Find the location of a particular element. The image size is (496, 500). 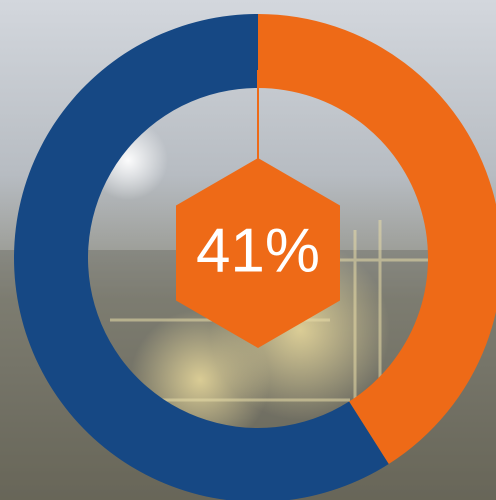

hexagon is located at coordinates (258, 253).